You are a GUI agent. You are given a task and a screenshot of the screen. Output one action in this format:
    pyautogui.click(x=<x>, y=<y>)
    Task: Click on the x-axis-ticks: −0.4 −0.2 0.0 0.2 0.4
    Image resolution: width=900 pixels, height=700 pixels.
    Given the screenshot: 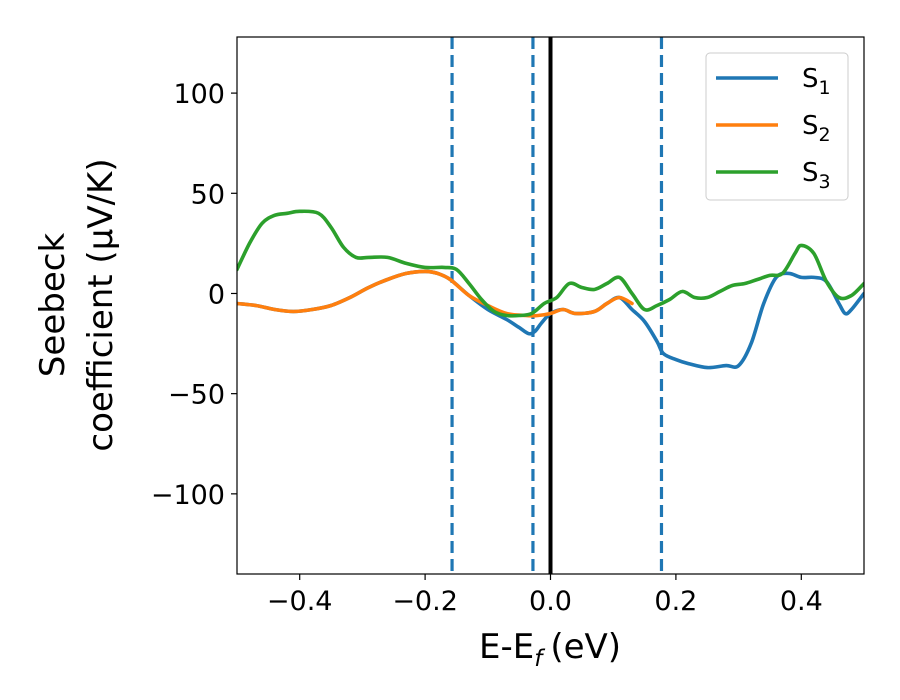 What is the action you would take?
    pyautogui.click(x=545, y=595)
    